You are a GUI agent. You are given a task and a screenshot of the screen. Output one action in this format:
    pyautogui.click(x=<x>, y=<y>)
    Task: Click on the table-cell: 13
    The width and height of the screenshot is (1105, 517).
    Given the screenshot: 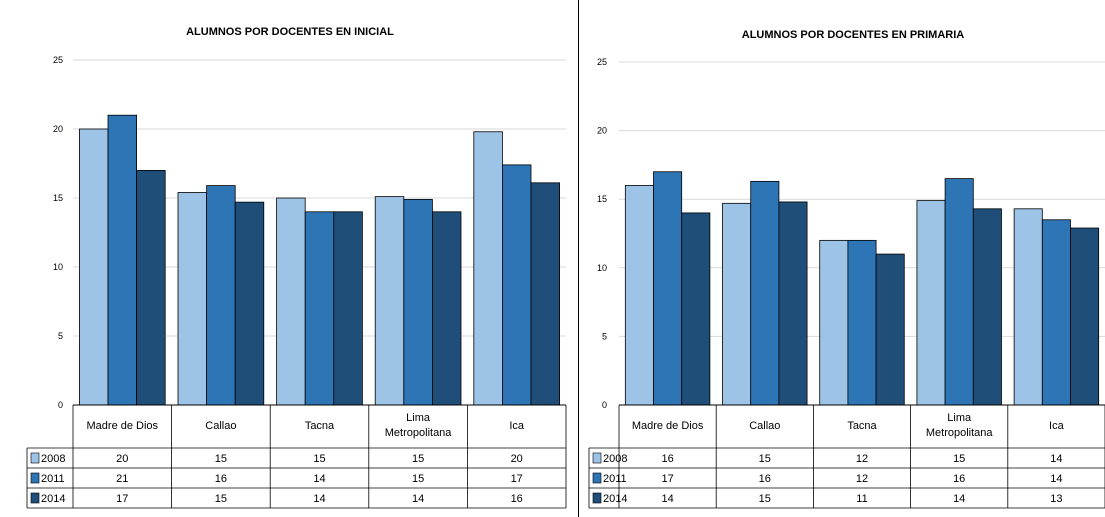 What is the action you would take?
    pyautogui.click(x=1056, y=499)
    